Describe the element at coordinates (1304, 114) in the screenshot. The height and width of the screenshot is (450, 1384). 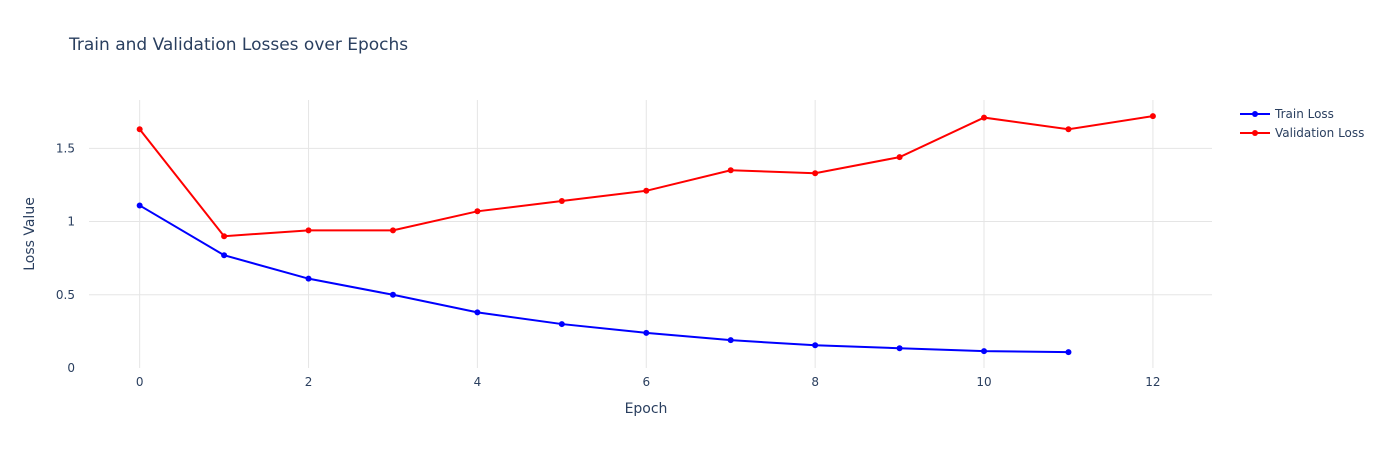
I see `legend-label: Train Loss` at that location.